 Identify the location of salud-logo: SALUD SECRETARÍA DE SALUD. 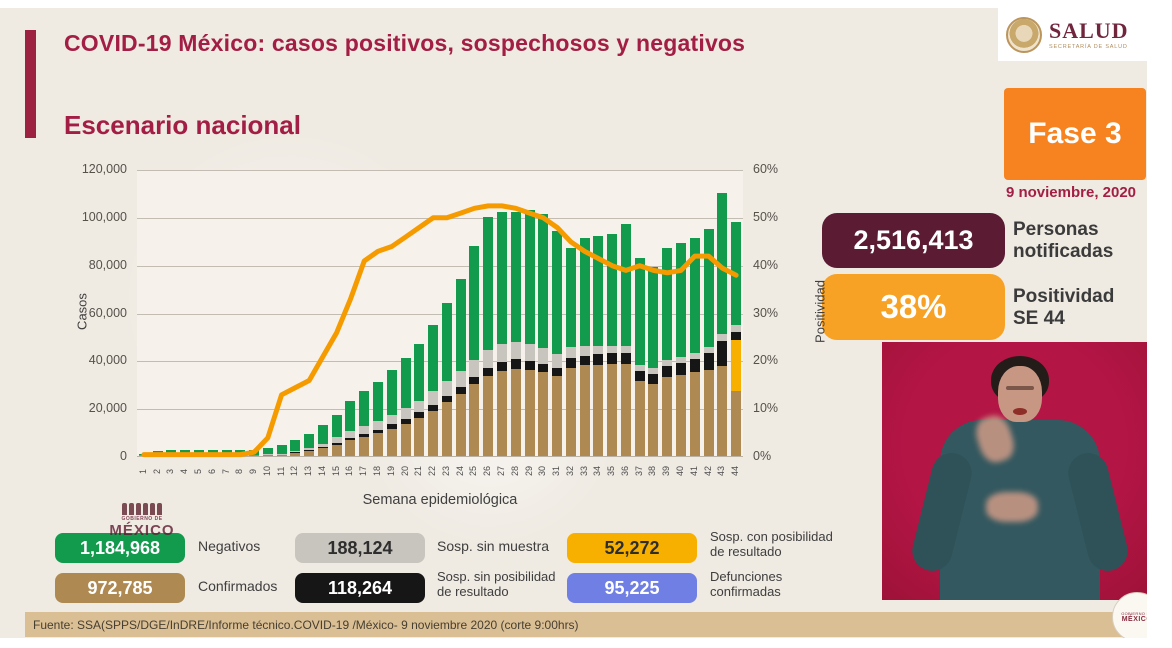
(1072, 34).